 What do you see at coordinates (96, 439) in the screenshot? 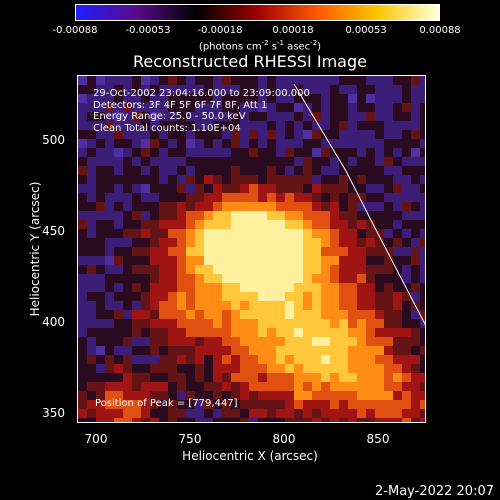
I see `x-tick-label: 700` at bounding box center [96, 439].